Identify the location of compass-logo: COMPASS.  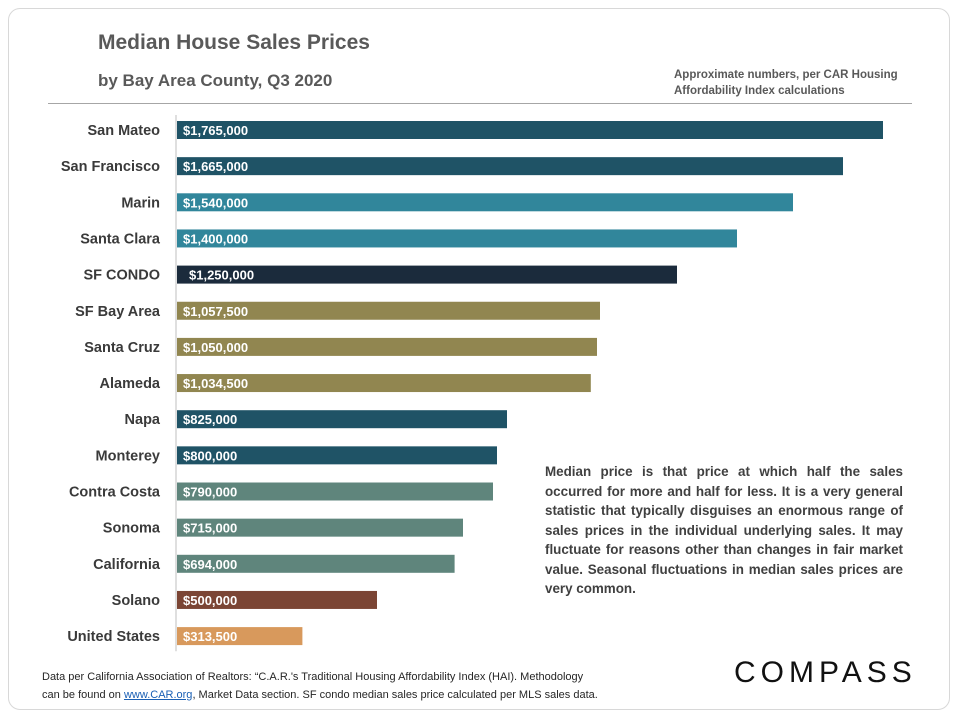
(825, 672).